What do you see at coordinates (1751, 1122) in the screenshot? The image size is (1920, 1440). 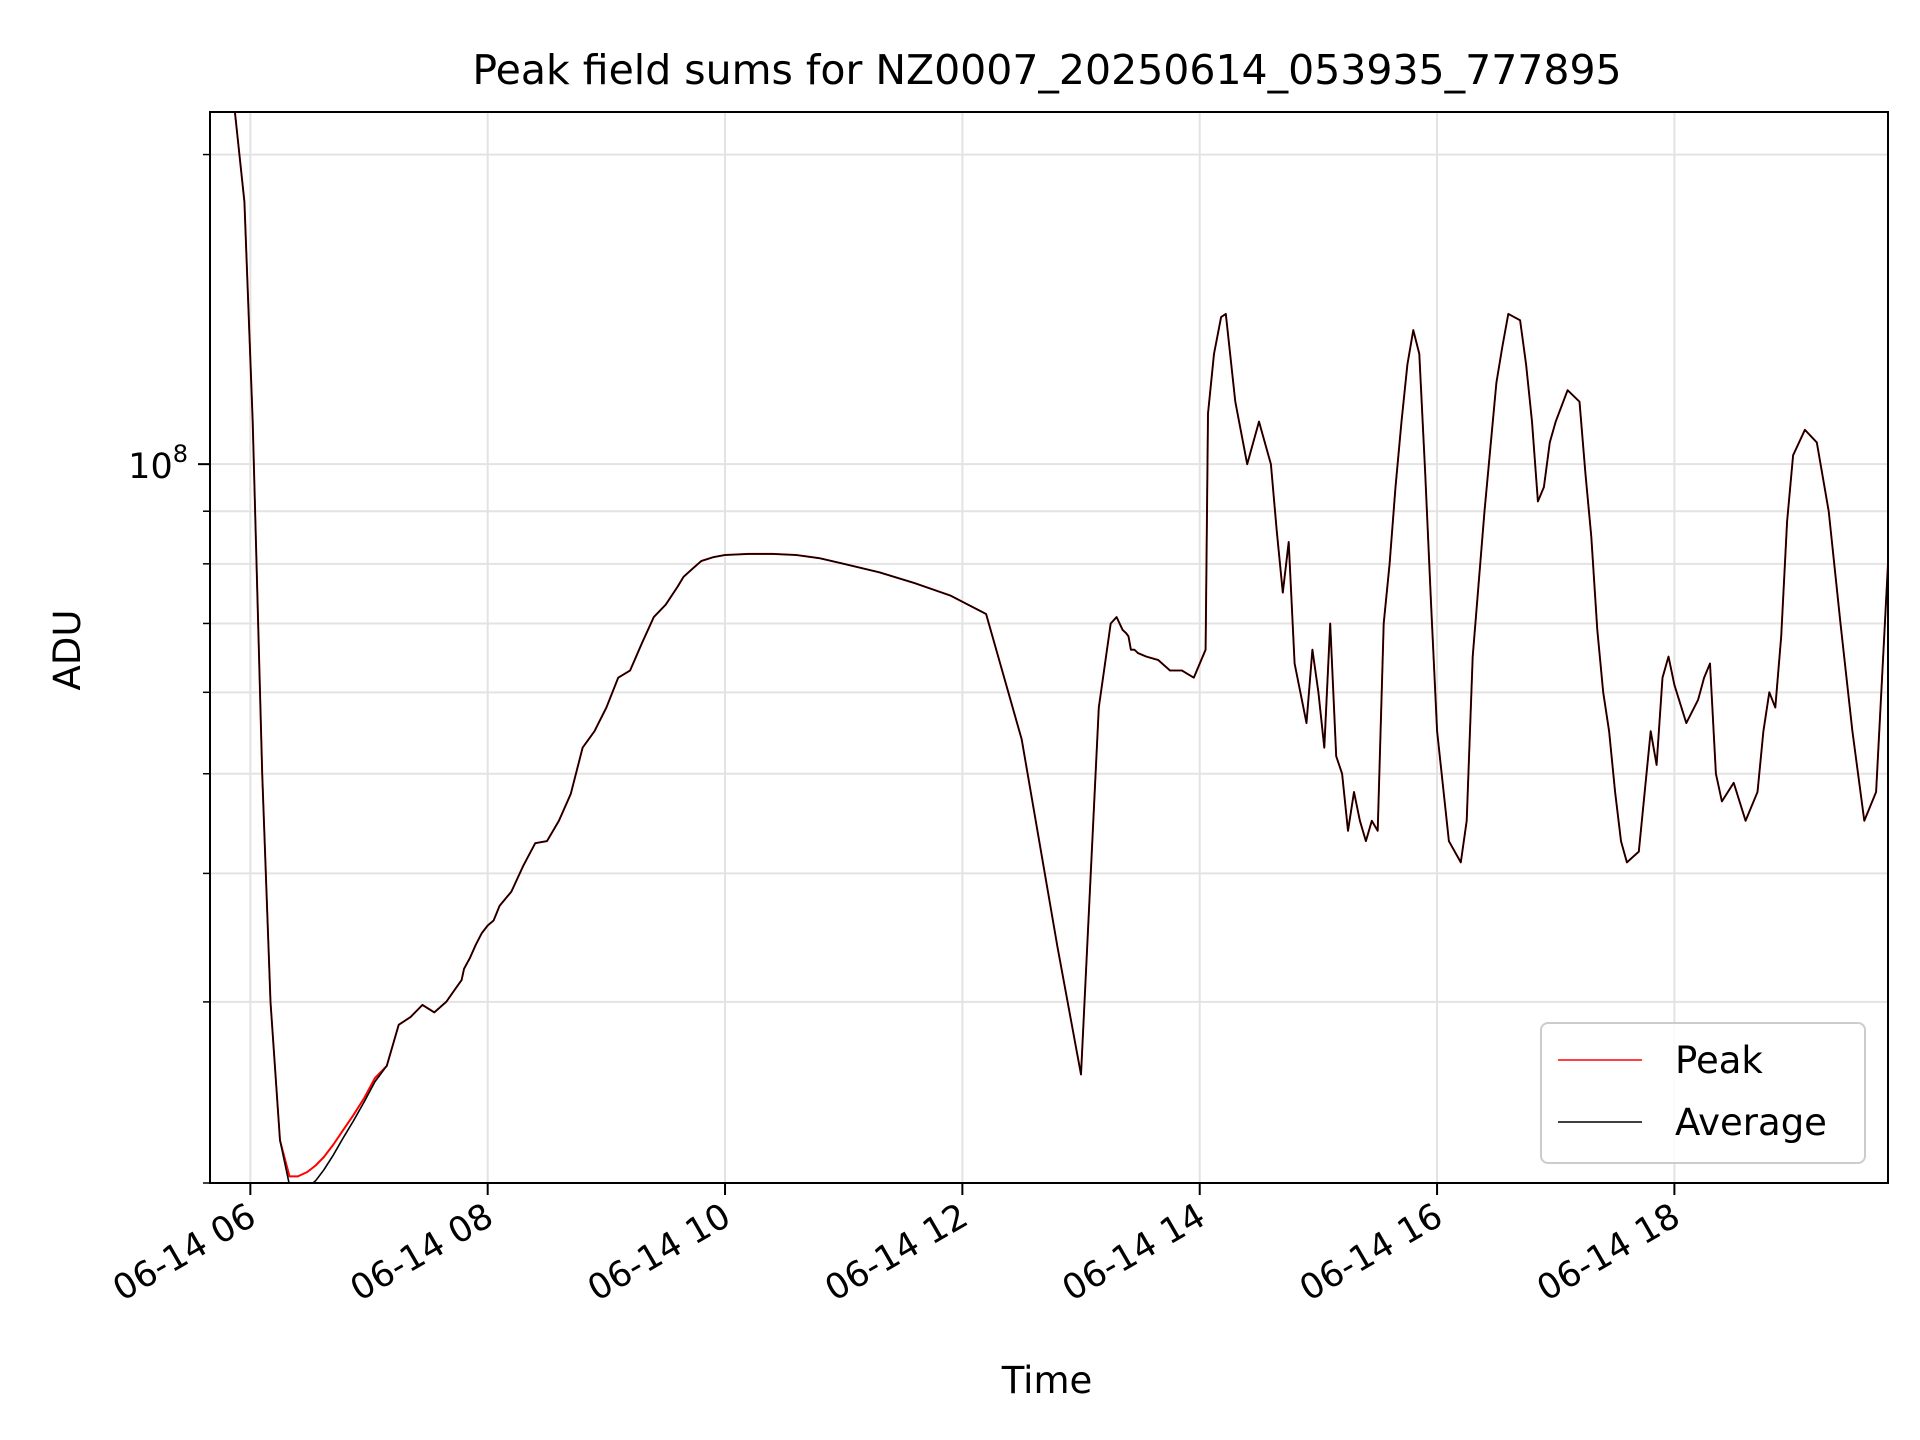 I see `legend-label-average: Average` at bounding box center [1751, 1122].